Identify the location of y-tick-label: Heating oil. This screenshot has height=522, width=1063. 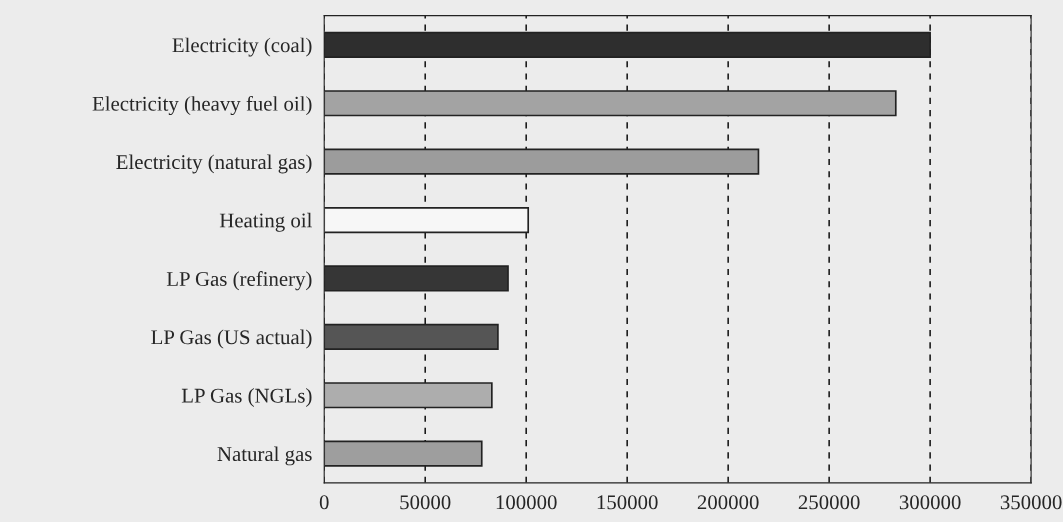
(265, 222).